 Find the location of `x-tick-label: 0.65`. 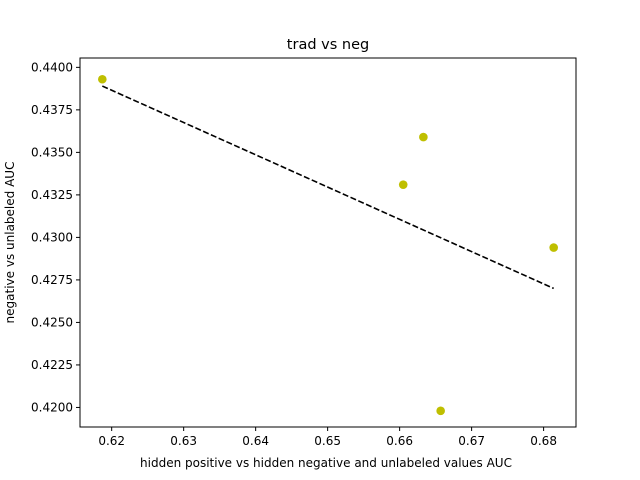

x-tick-label: 0.65 is located at coordinates (327, 441).